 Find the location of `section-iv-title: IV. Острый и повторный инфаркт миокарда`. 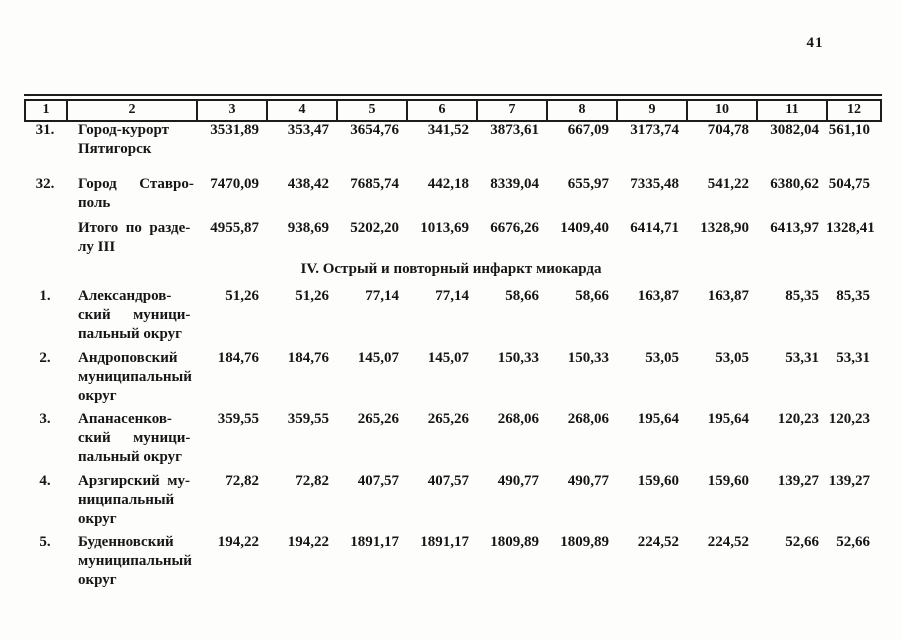

section-iv-title: IV. Острый и повторный инфаркт миокарда is located at coordinates (451, 269).